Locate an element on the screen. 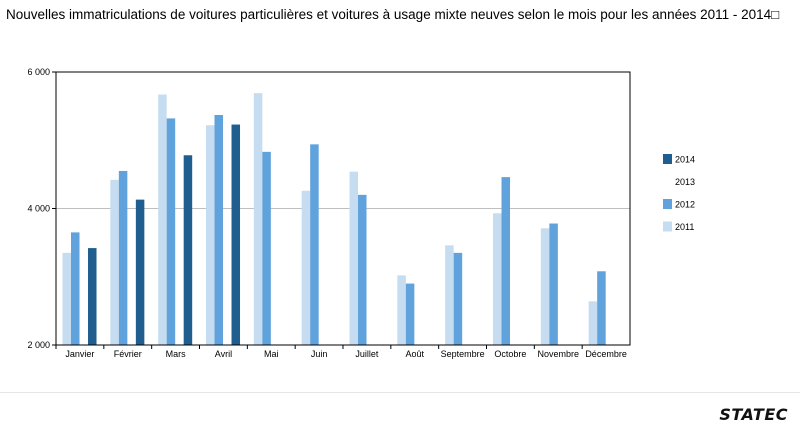 Image resolution: width=800 pixels, height=431 pixels. bar-2011-septembre is located at coordinates (449, 295).